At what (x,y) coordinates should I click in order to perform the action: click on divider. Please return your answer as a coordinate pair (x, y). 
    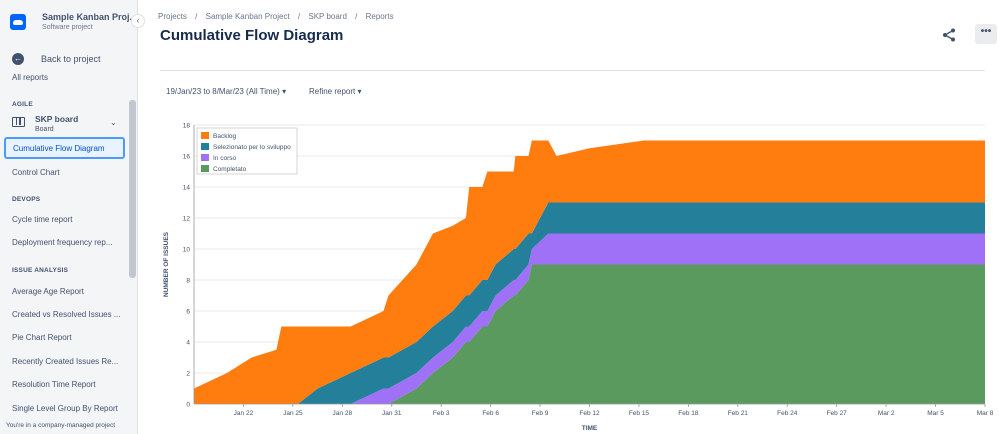
    Looking at the image, I should click on (572, 70).